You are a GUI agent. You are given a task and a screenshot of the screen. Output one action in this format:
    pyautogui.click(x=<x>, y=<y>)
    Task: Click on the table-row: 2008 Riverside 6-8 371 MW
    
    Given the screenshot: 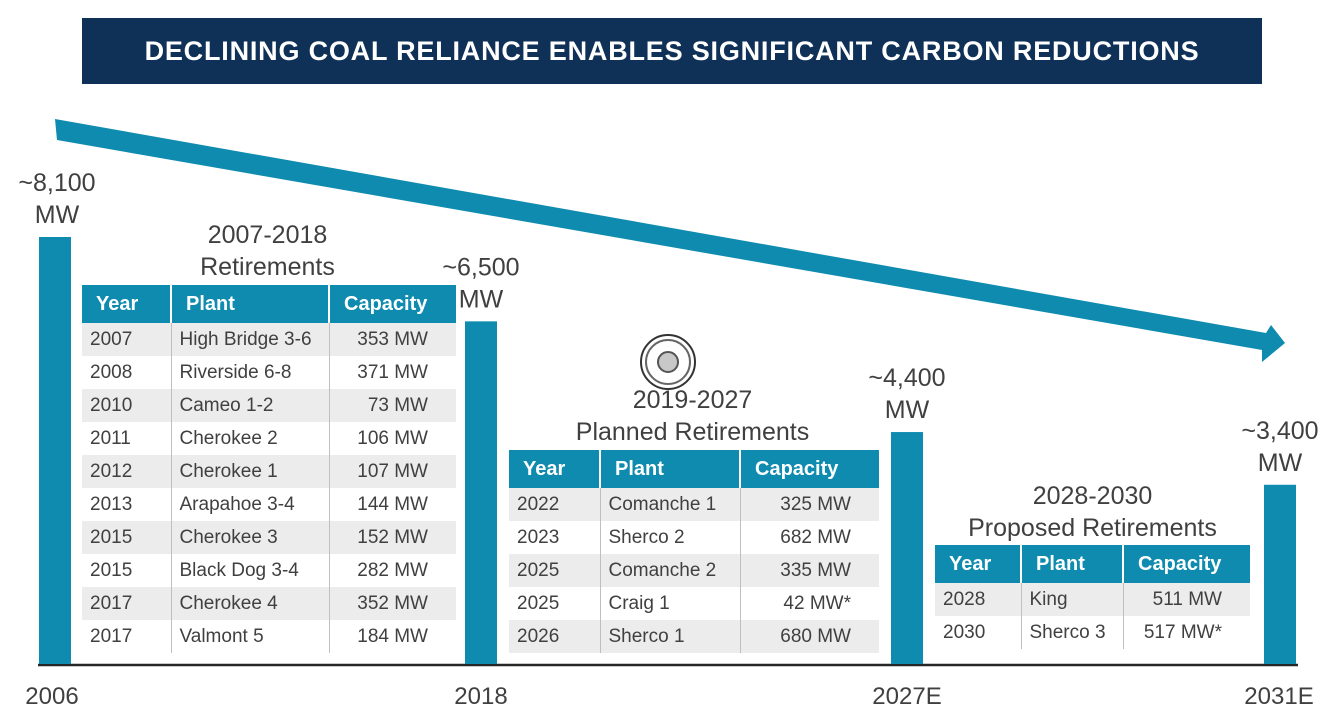 What is the action you would take?
    pyautogui.click(x=269, y=372)
    